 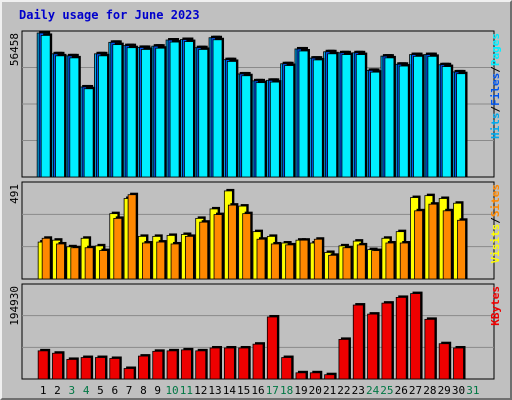 What do you see at coordinates (472, 390) in the screenshot?
I see `x-tick-label-day-31: 31` at bounding box center [472, 390].